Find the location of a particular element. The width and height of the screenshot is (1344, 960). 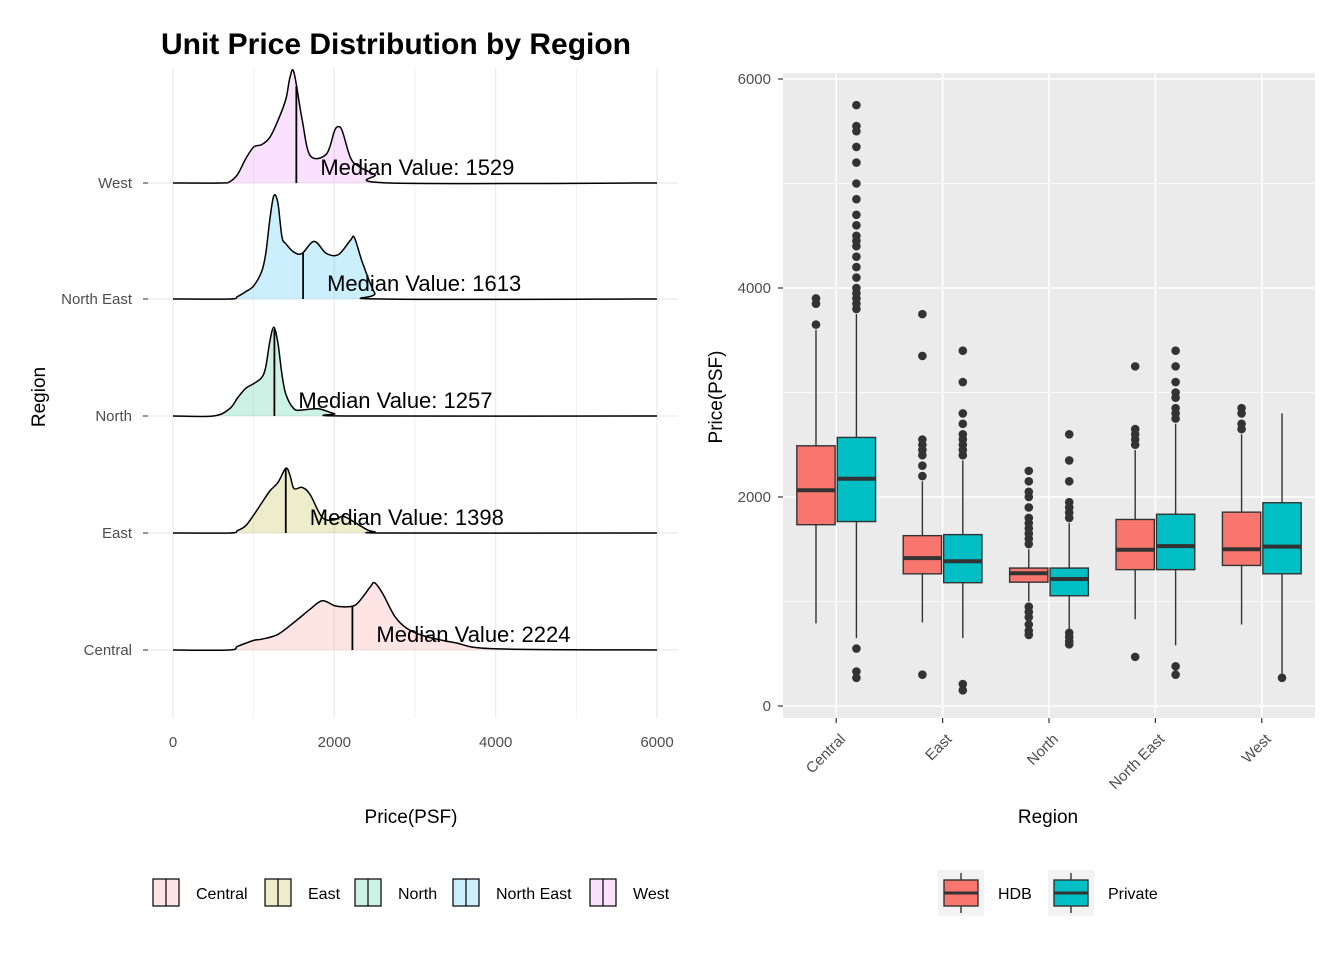

legend-label-north-east: North East is located at coordinates (534, 894).